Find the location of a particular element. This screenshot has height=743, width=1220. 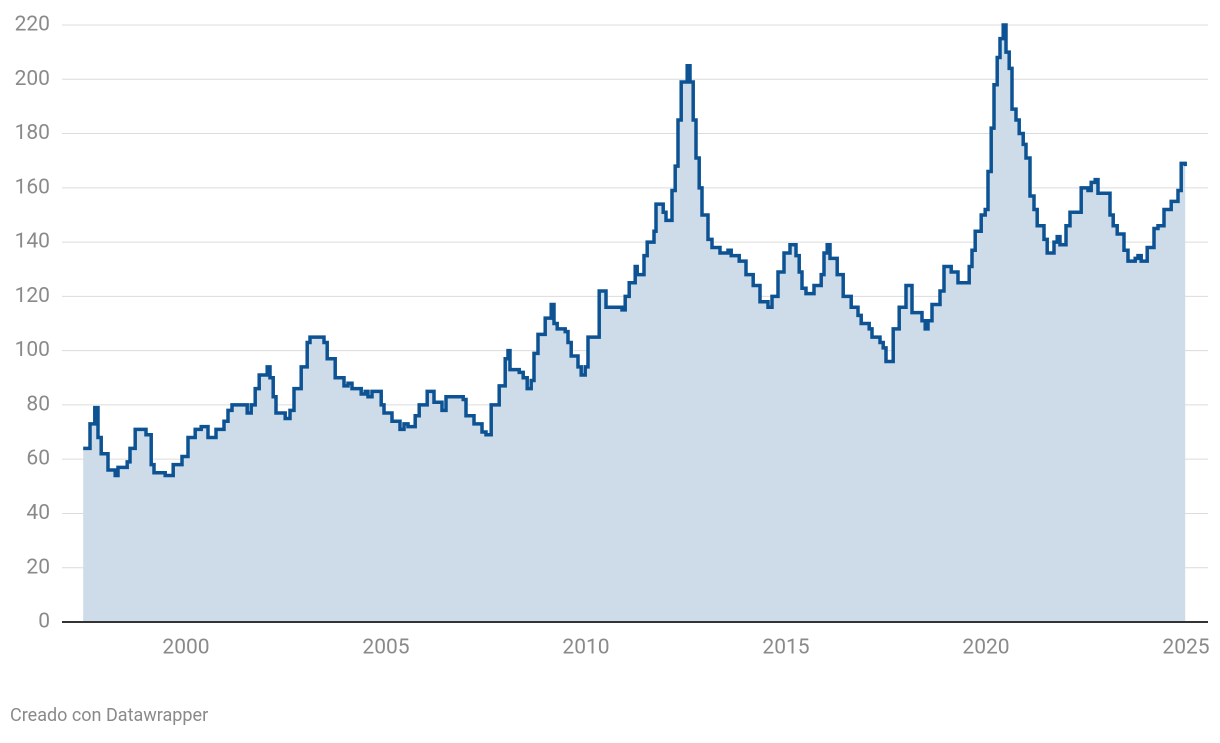

y-tick-label: 200 is located at coordinates (32, 79).